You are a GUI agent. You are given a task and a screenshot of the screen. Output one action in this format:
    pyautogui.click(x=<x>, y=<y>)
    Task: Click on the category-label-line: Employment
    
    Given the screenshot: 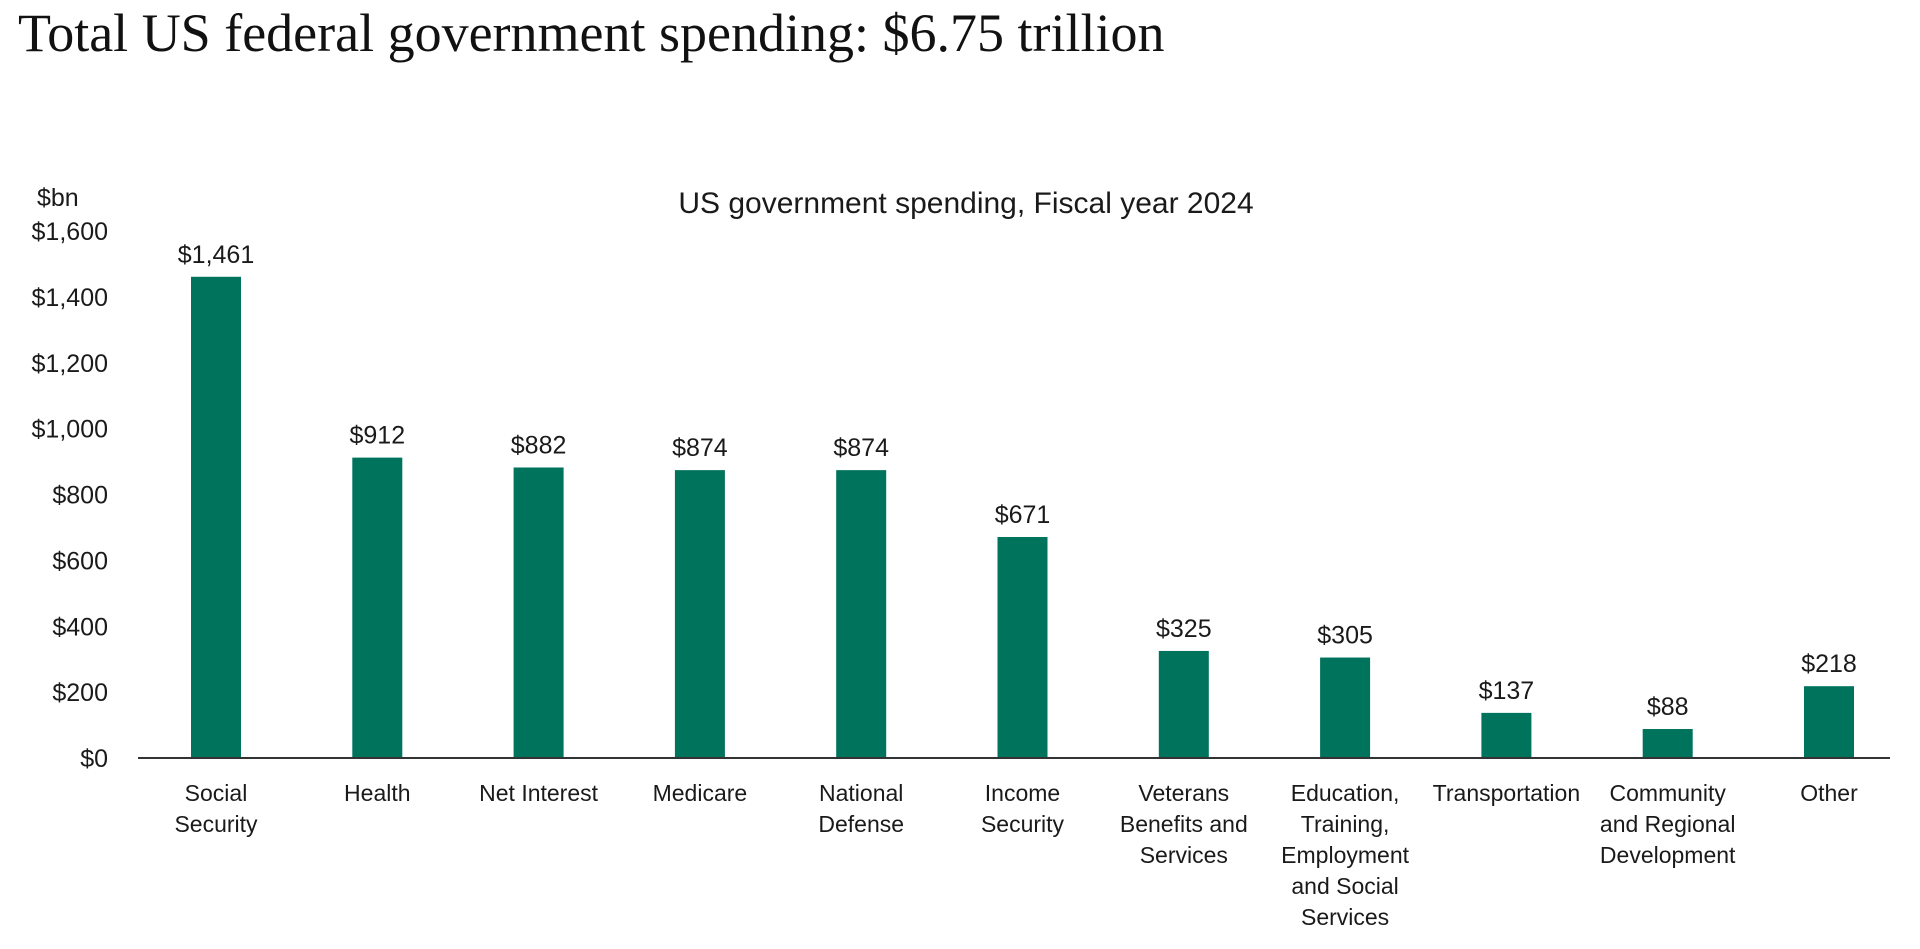 What is the action you would take?
    pyautogui.click(x=1345, y=855)
    